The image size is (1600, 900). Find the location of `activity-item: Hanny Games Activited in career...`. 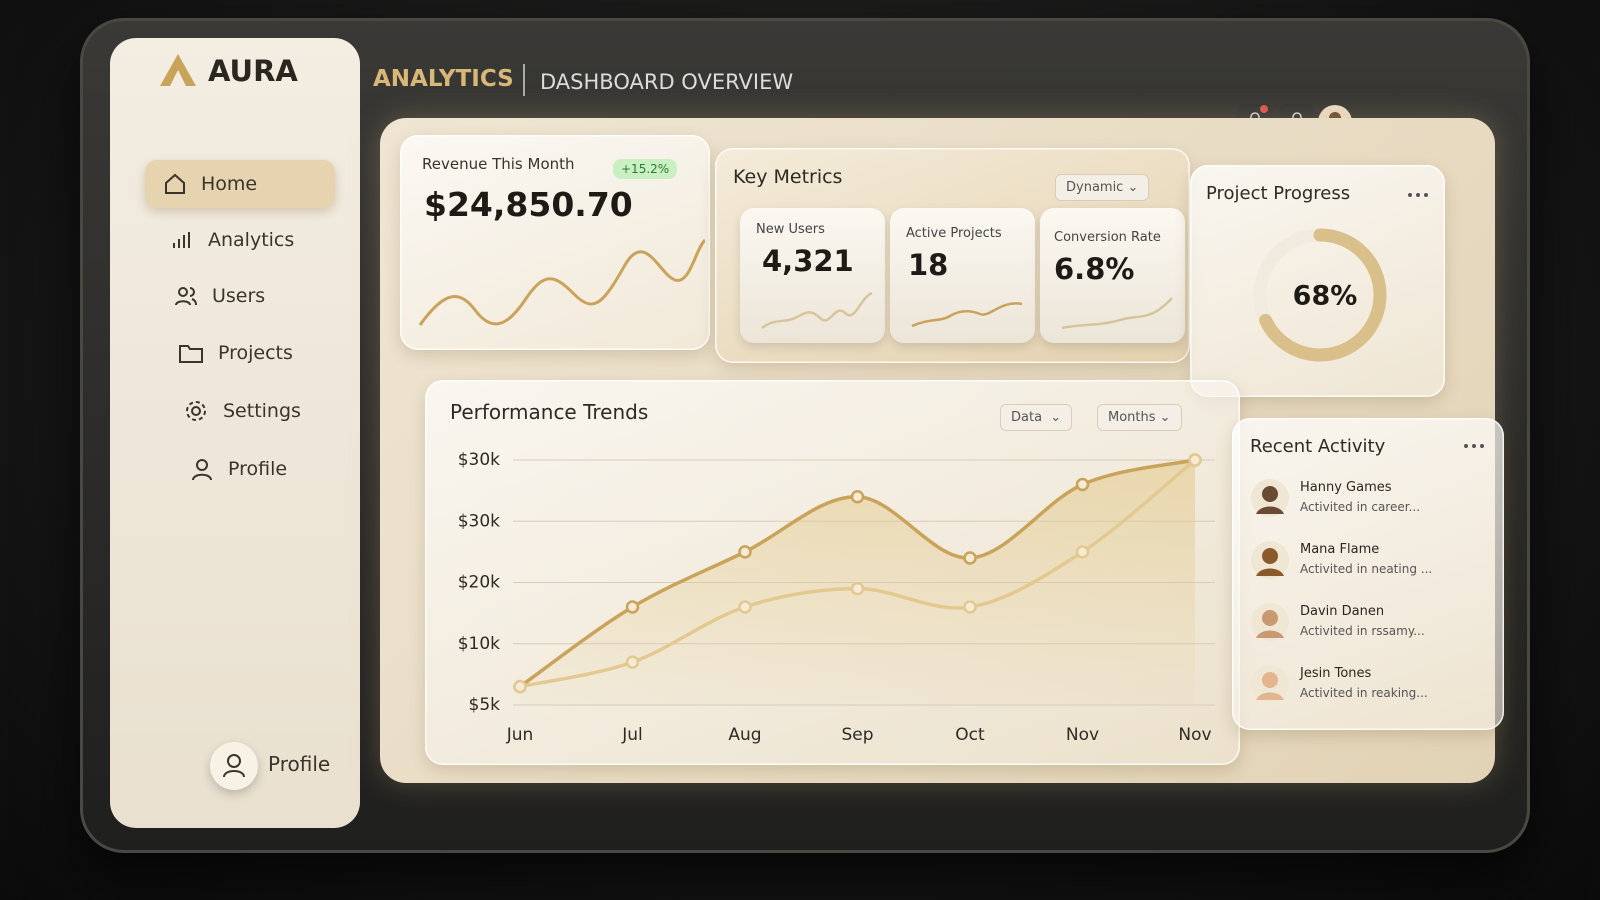

activity-item: Hanny Games Activited in career... is located at coordinates (1370, 501).